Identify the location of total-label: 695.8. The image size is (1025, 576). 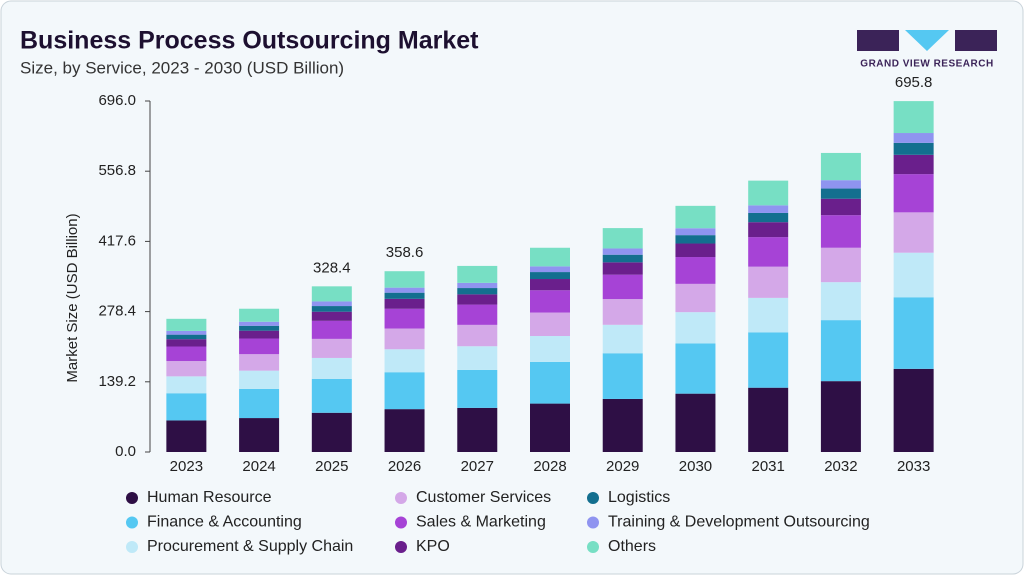
(914, 82).